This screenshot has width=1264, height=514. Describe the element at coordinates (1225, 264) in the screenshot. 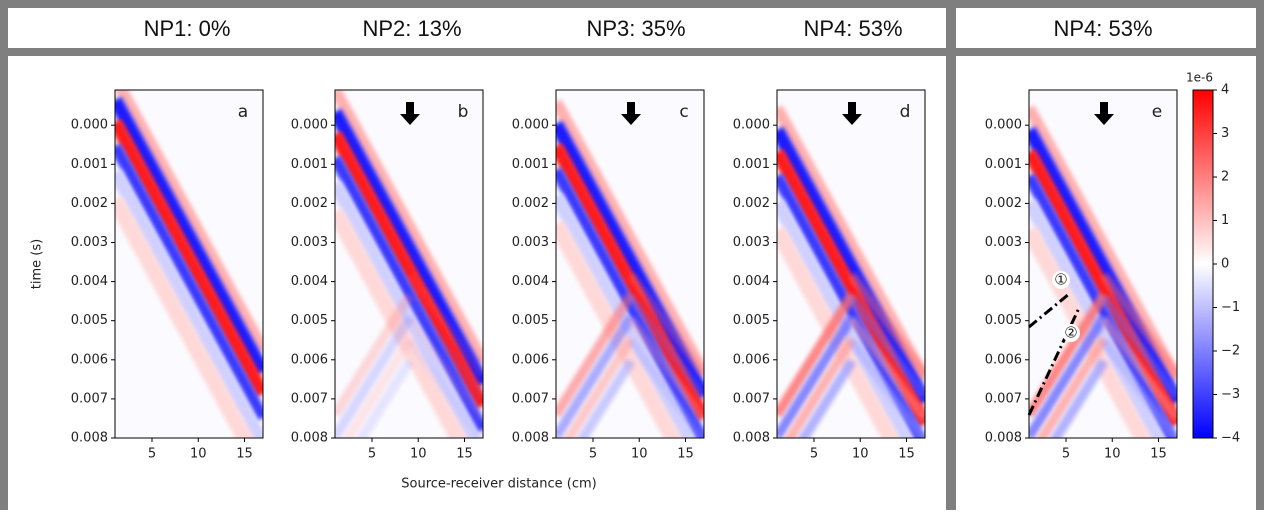

I see `colorbar-tick-label: 0` at that location.